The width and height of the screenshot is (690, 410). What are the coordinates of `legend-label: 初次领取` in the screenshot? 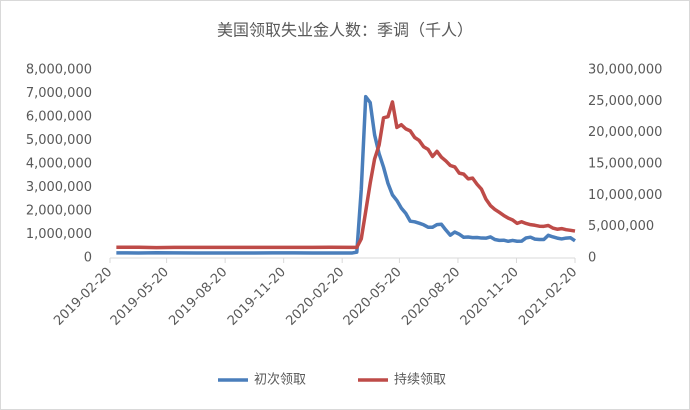 It's located at (280, 380).